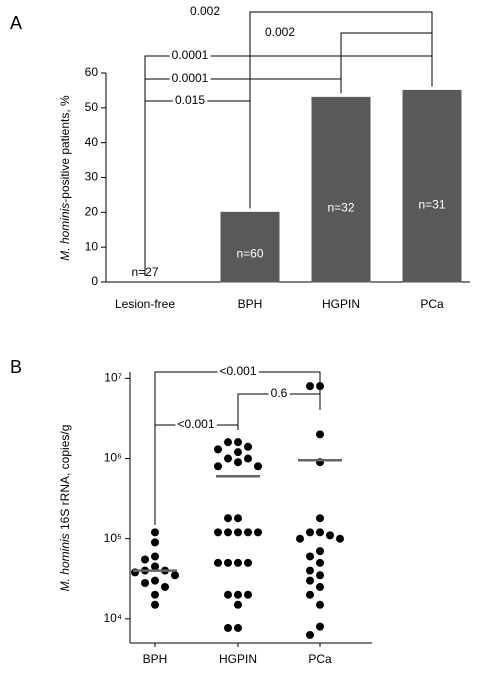 This screenshot has width=482, height=677. What do you see at coordinates (113, 378) in the screenshot?
I see `y-tick-label: 10⁷` at bounding box center [113, 378].